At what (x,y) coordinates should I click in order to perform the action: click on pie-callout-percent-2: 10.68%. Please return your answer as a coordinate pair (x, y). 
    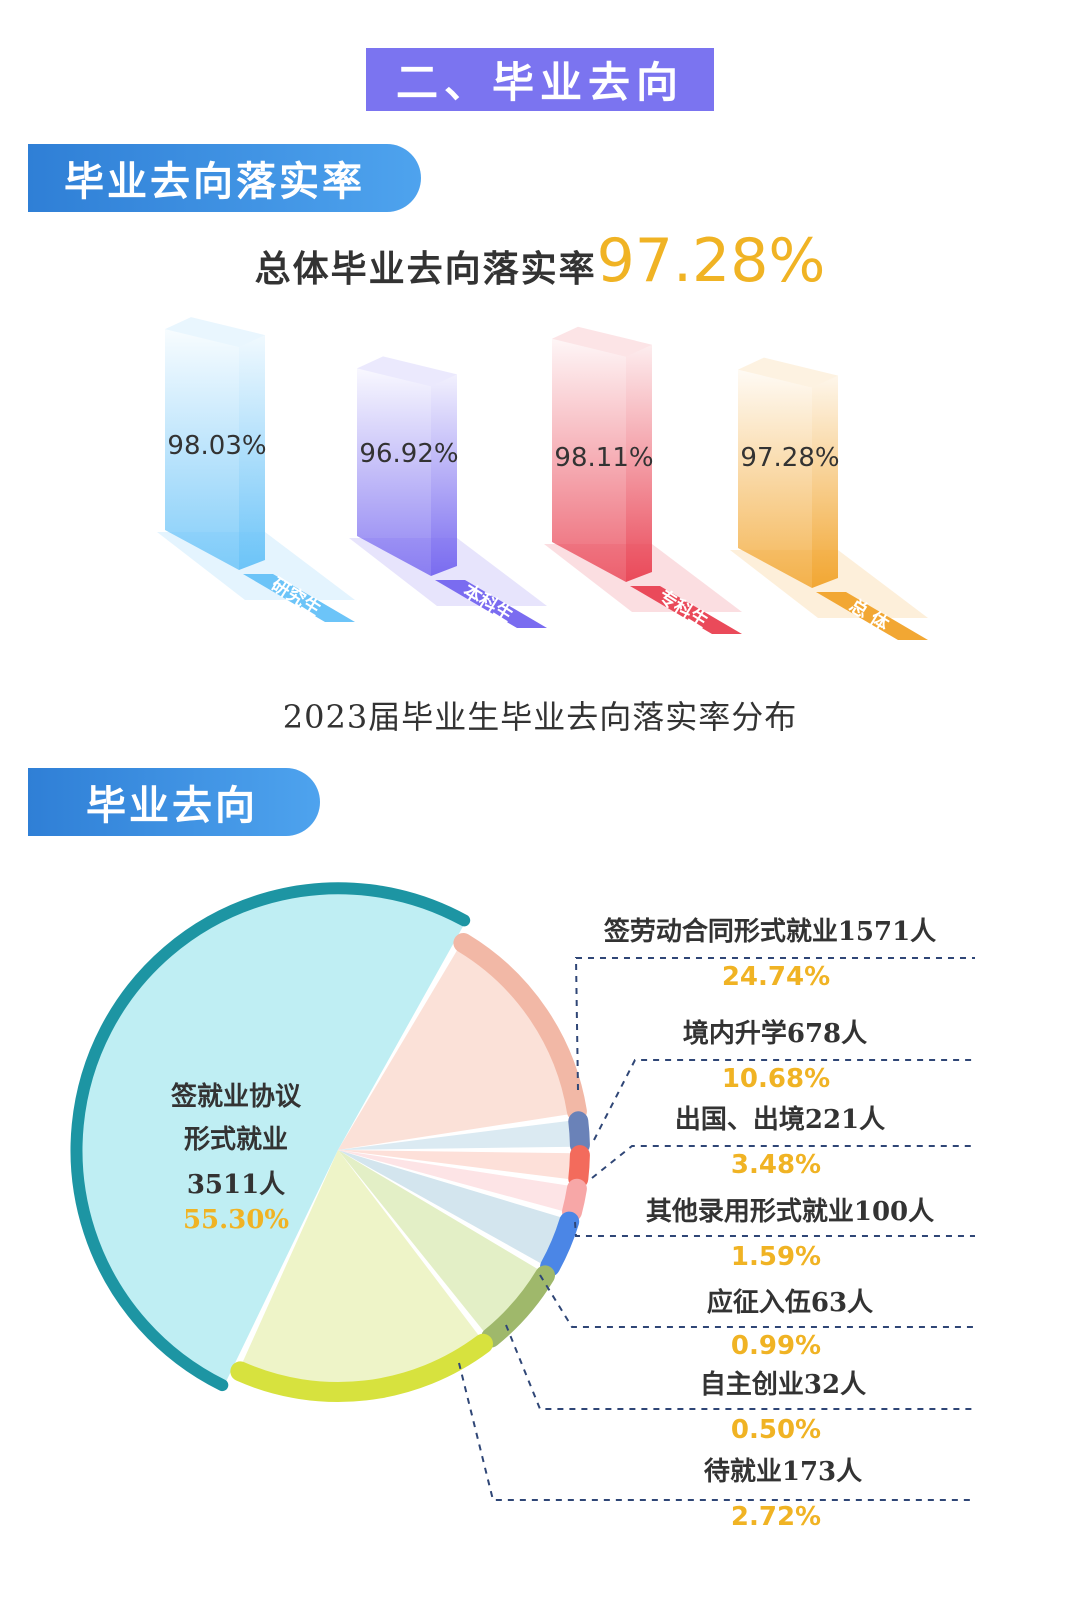
    Looking at the image, I should click on (776, 1079).